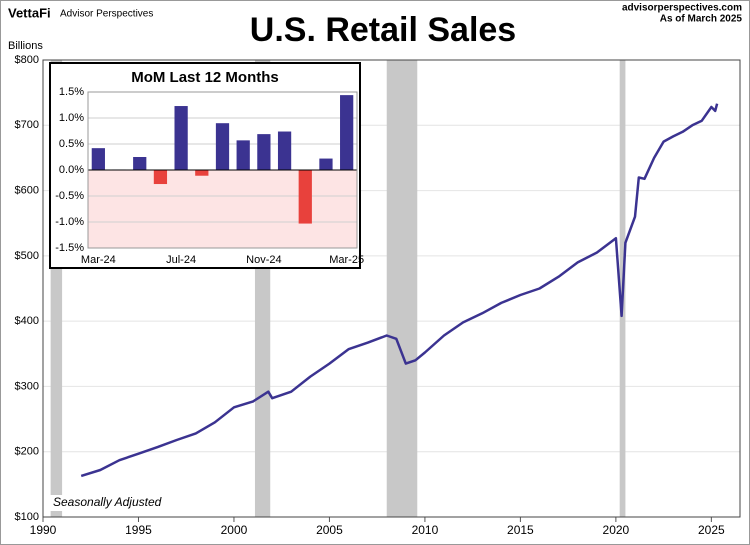 The image size is (750, 545). I want to click on y-tick-label: $600, so click(27, 190).